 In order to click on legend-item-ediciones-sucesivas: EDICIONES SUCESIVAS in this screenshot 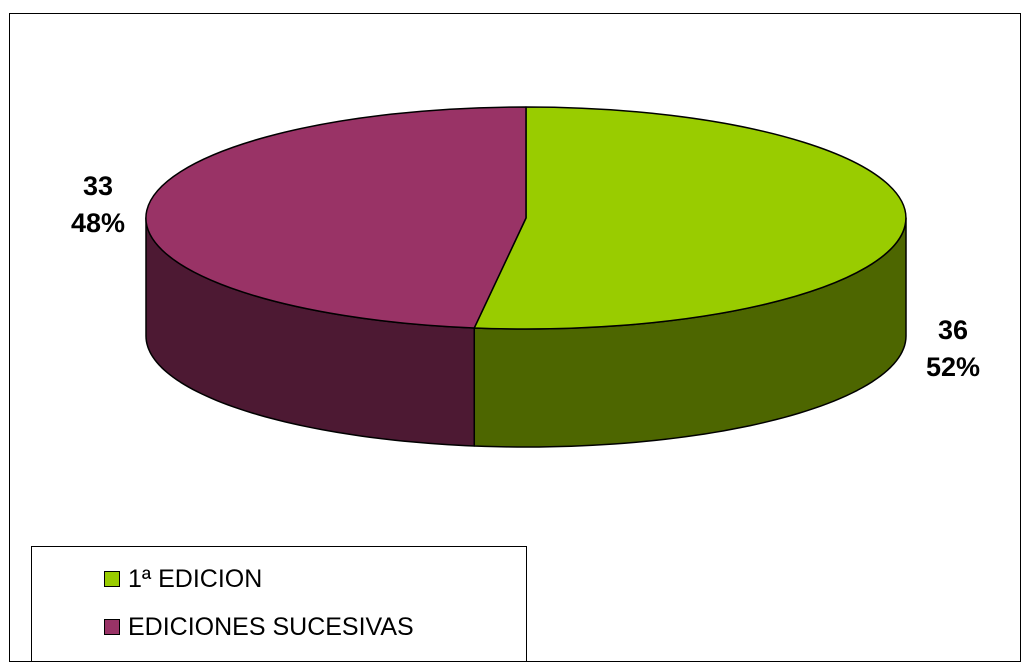, I will do `click(223, 627)`.